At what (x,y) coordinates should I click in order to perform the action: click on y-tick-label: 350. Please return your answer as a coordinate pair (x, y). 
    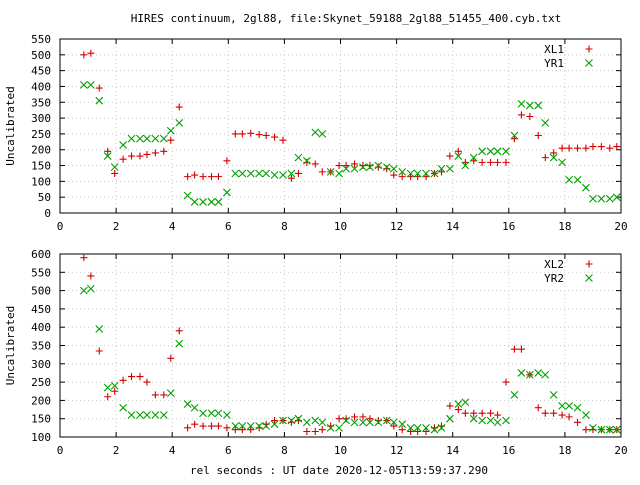
    Looking at the image, I should click on (41, 346).